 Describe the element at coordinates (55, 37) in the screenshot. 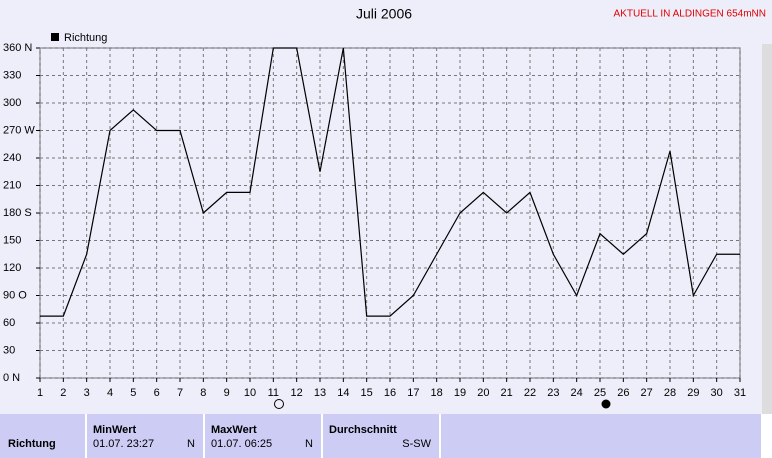

I see `legend-swatch` at that location.